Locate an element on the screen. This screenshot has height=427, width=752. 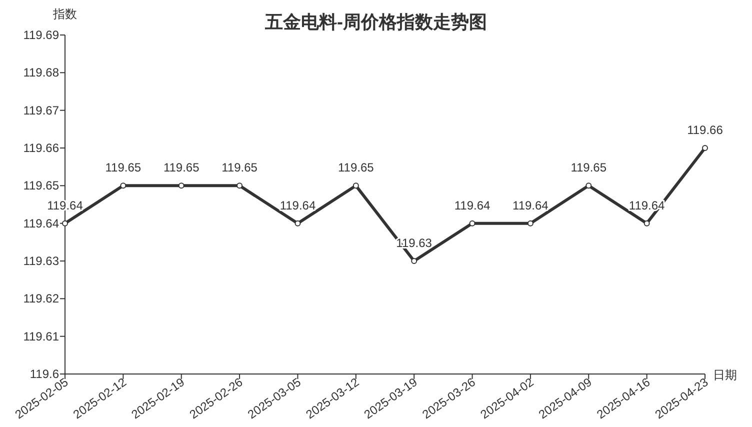
y-tick-label: 119.61 is located at coordinates (41, 336).